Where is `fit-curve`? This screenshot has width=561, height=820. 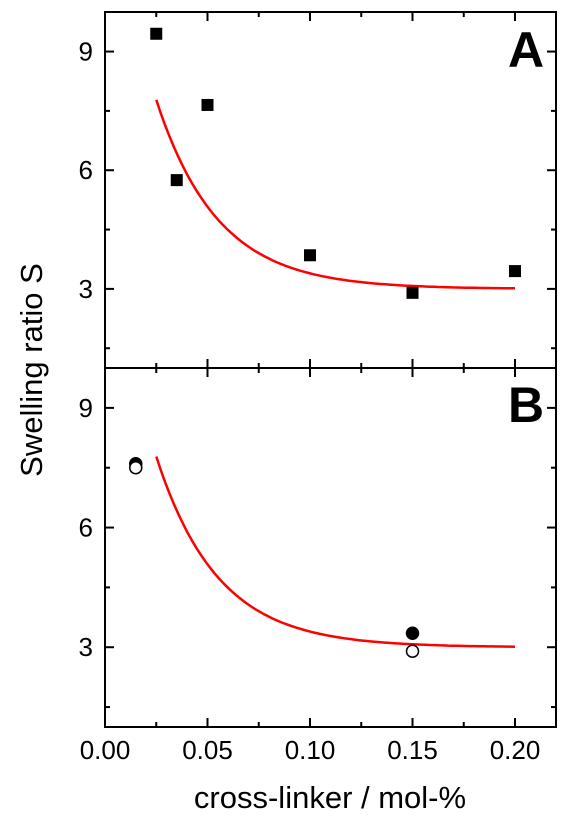
fit-curve is located at coordinates (335, 194).